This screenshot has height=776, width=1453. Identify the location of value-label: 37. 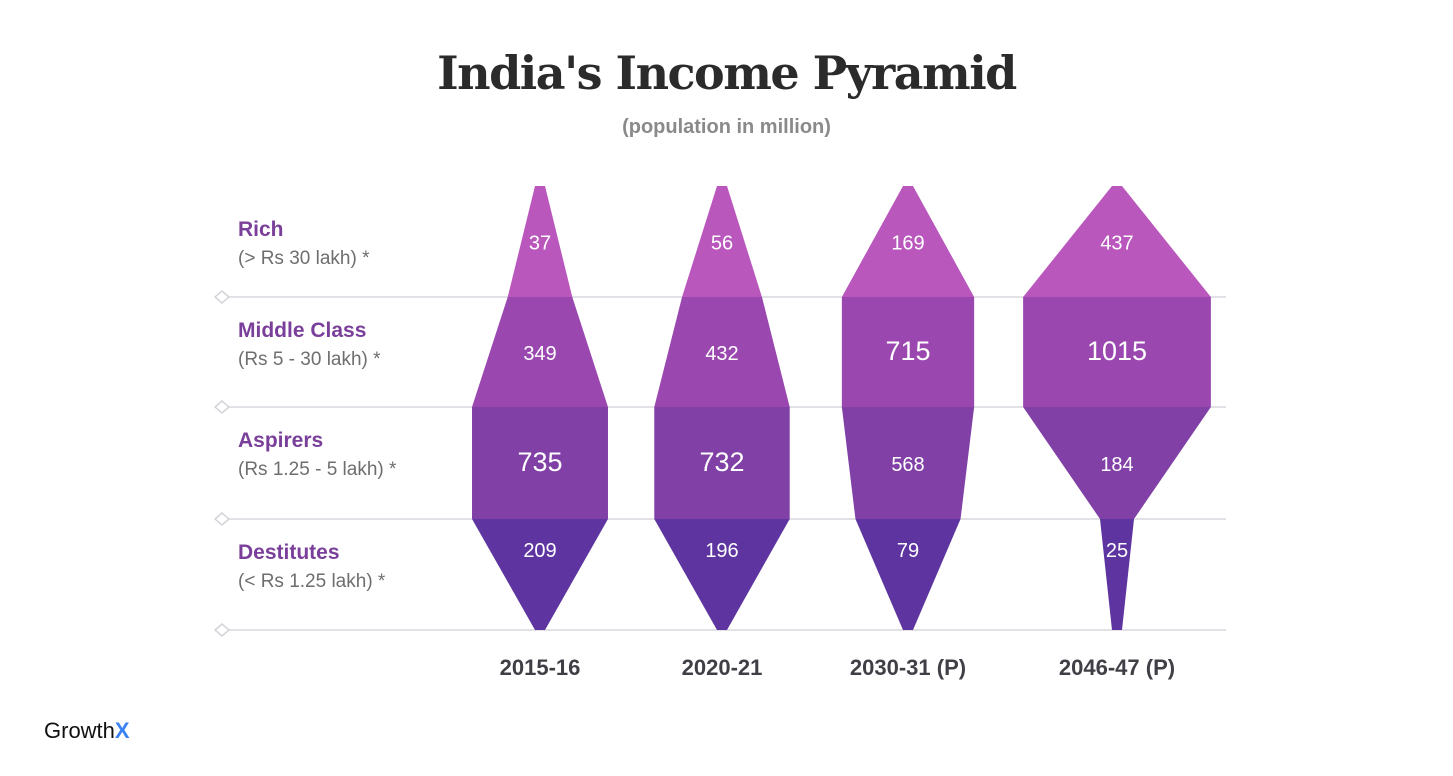
(540, 244).